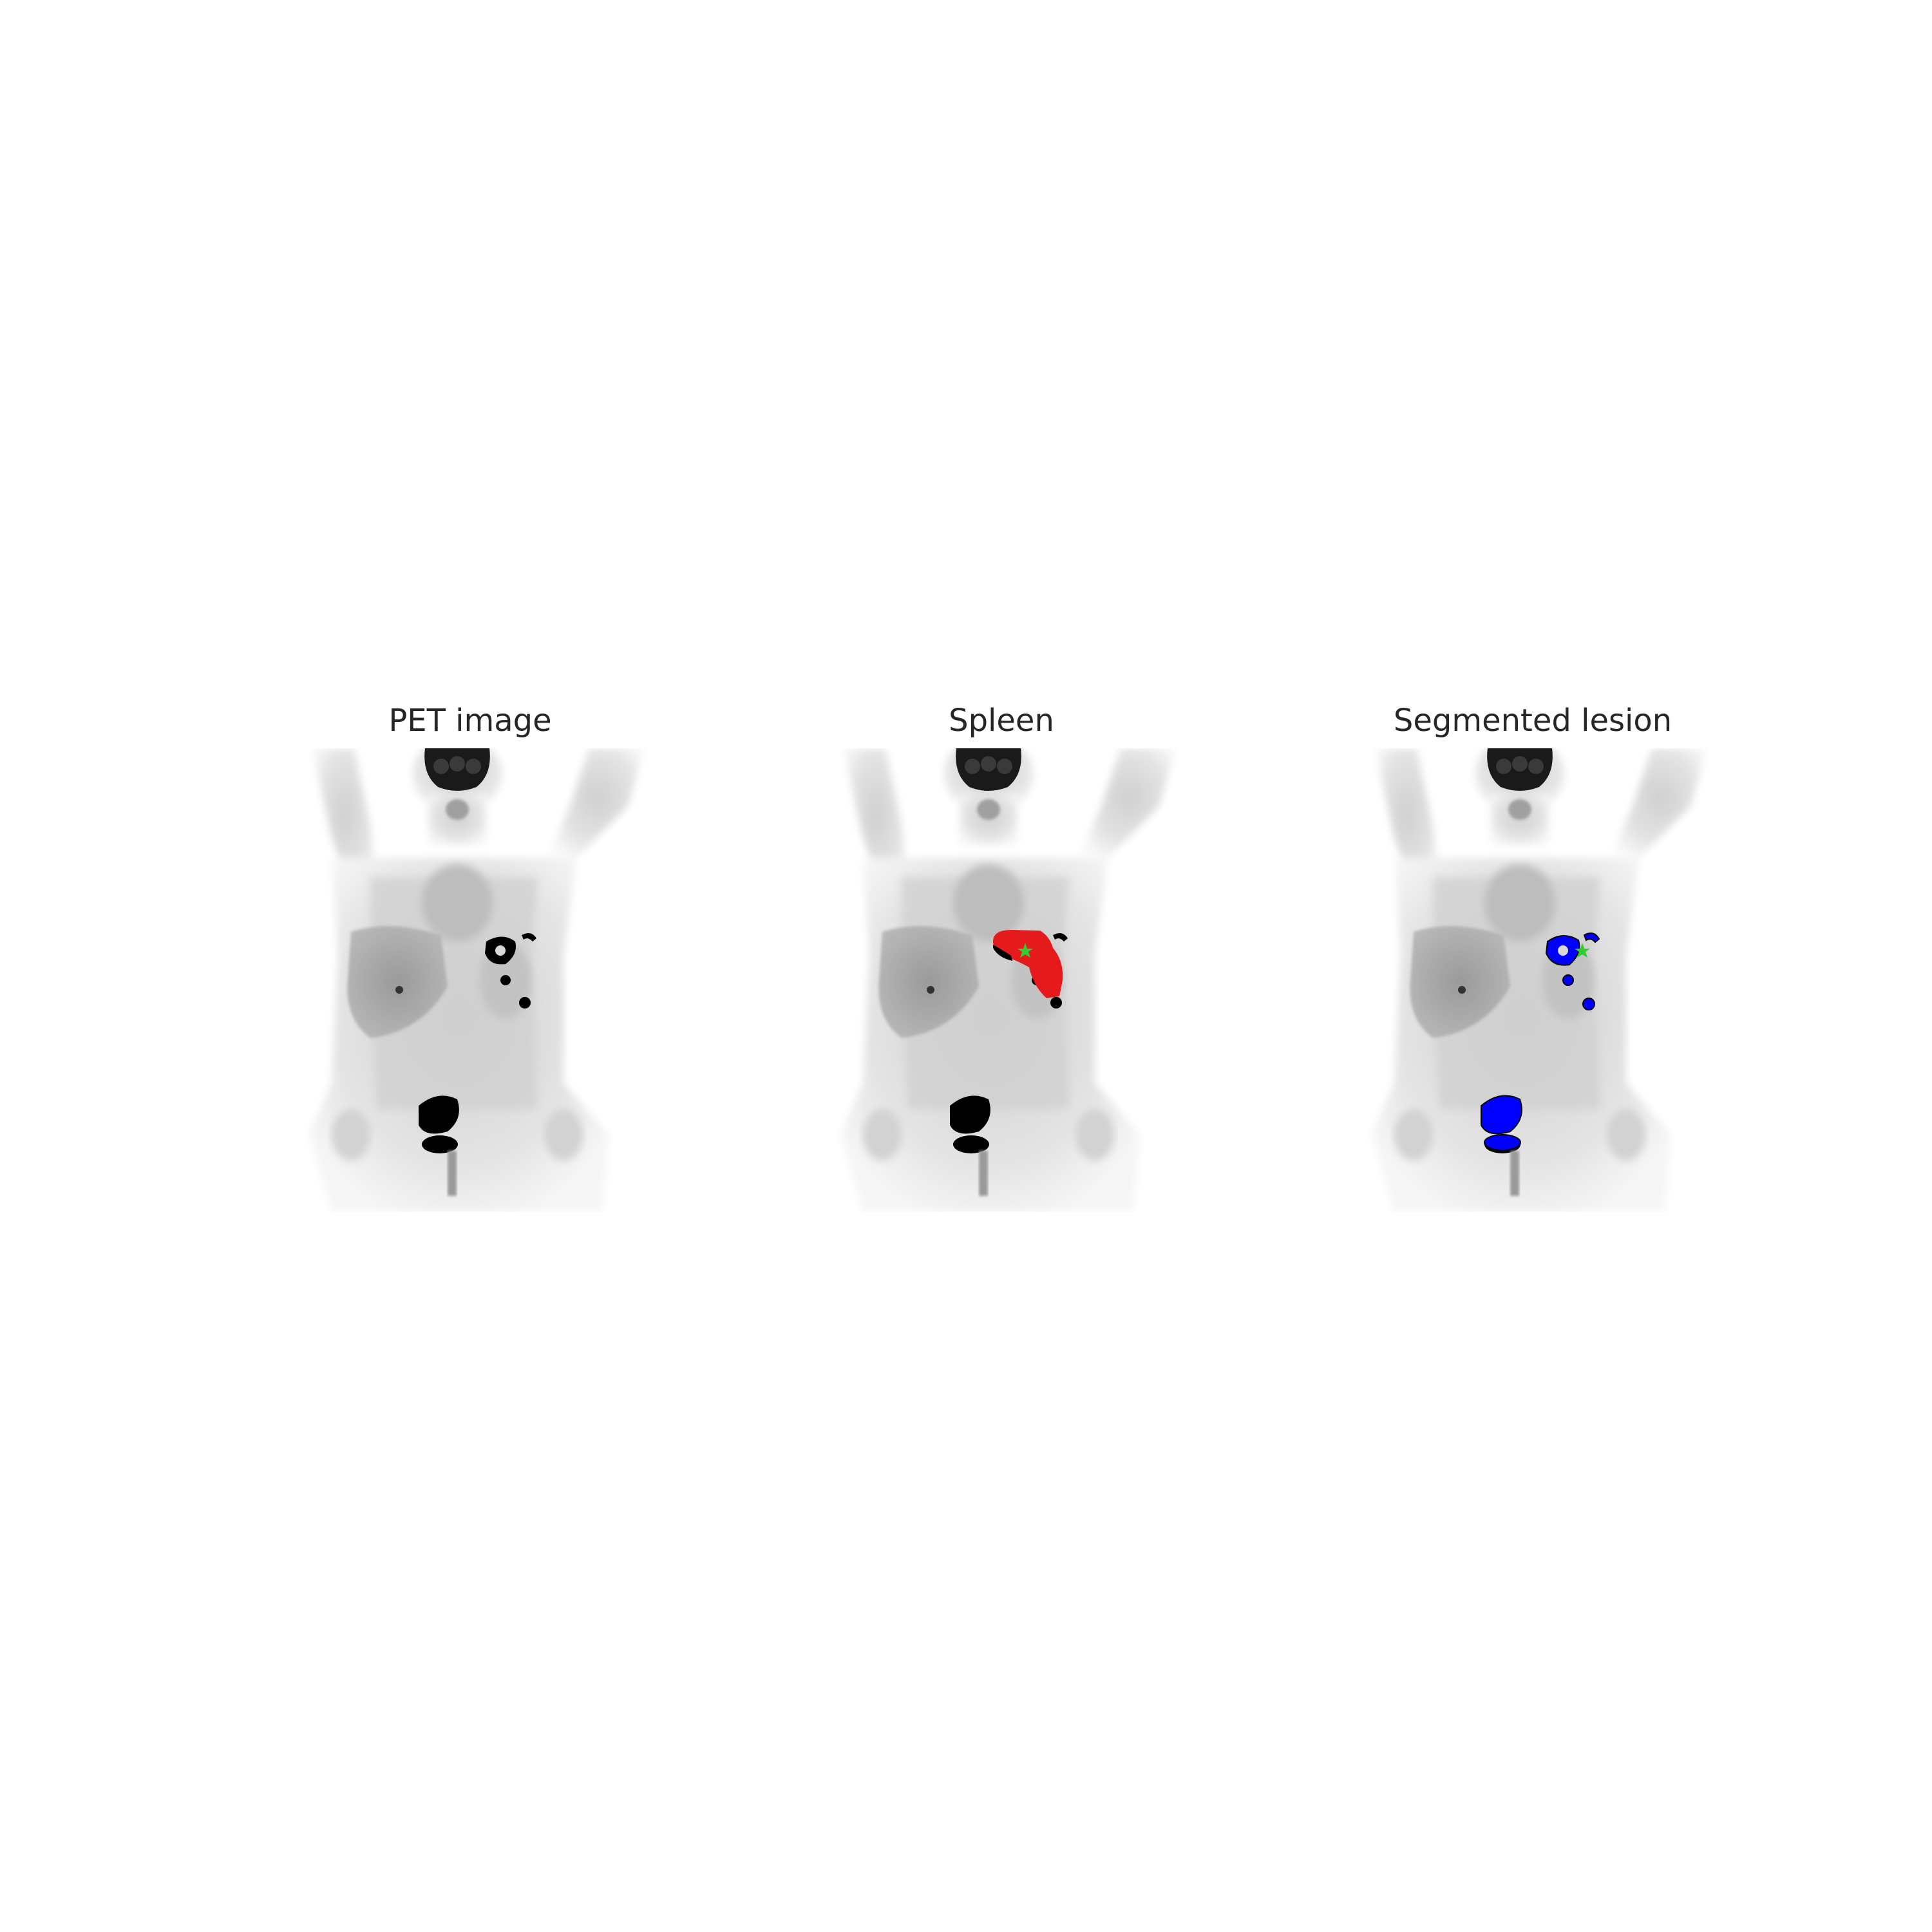 The width and height of the screenshot is (1932, 1932). I want to click on panel-segmented-lesion: Segmented lesion, so click(1533, 959).